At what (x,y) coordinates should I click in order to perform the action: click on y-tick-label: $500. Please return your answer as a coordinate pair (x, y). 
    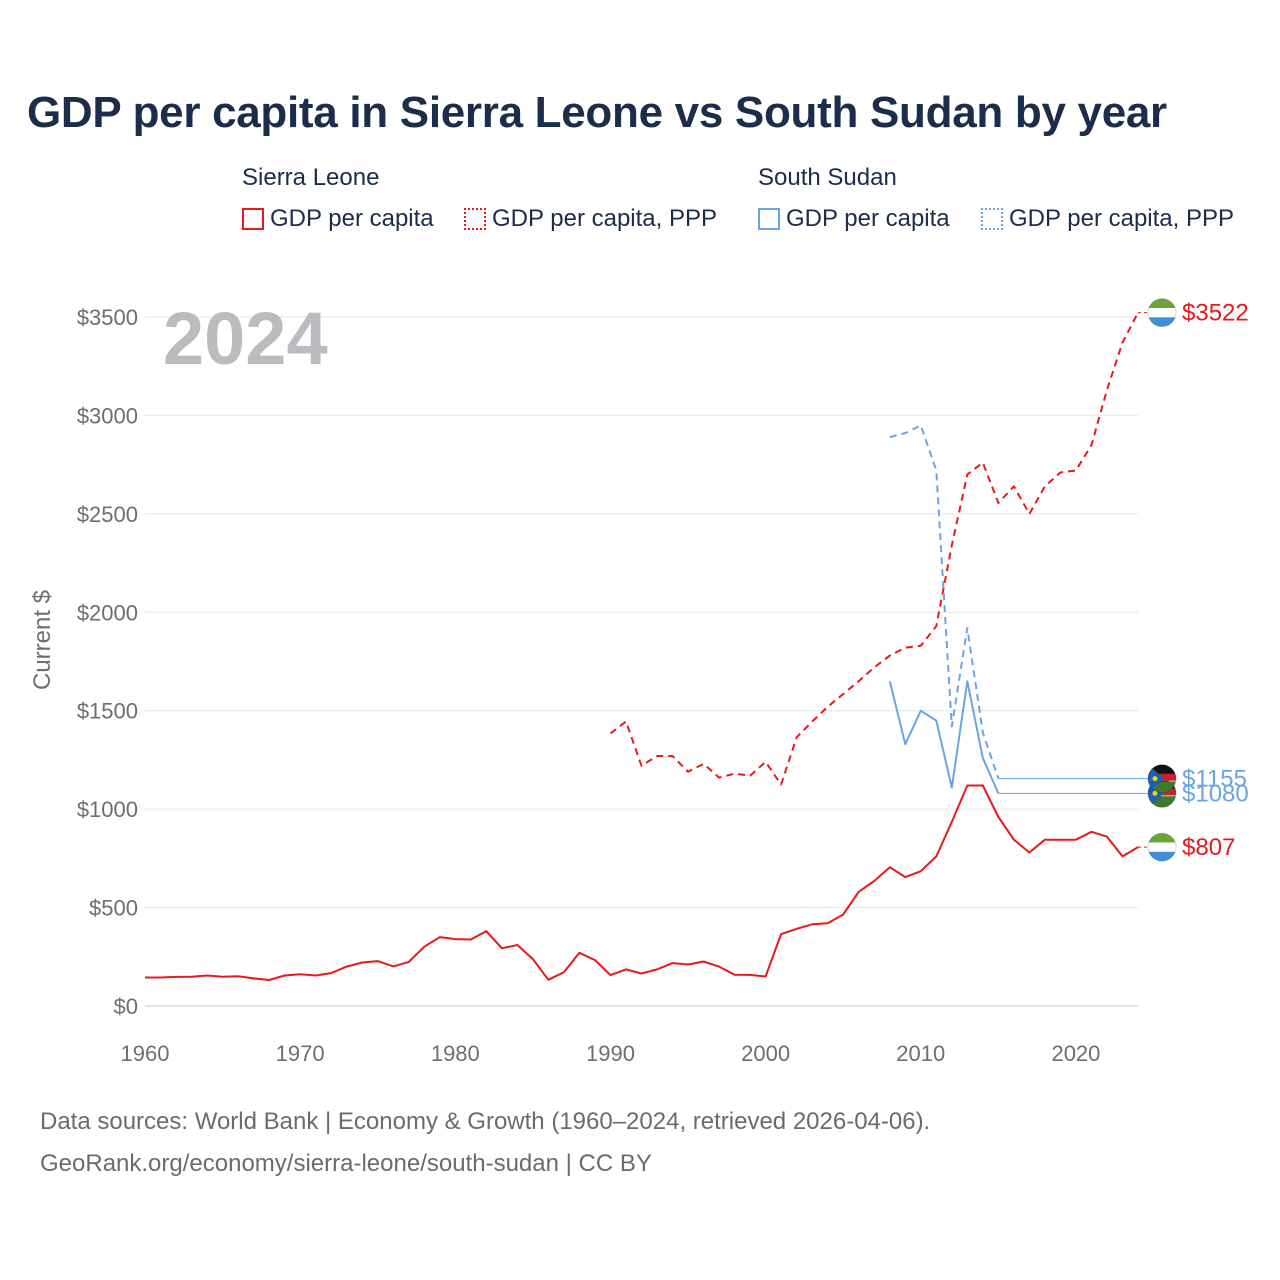
    Looking at the image, I should click on (113, 908).